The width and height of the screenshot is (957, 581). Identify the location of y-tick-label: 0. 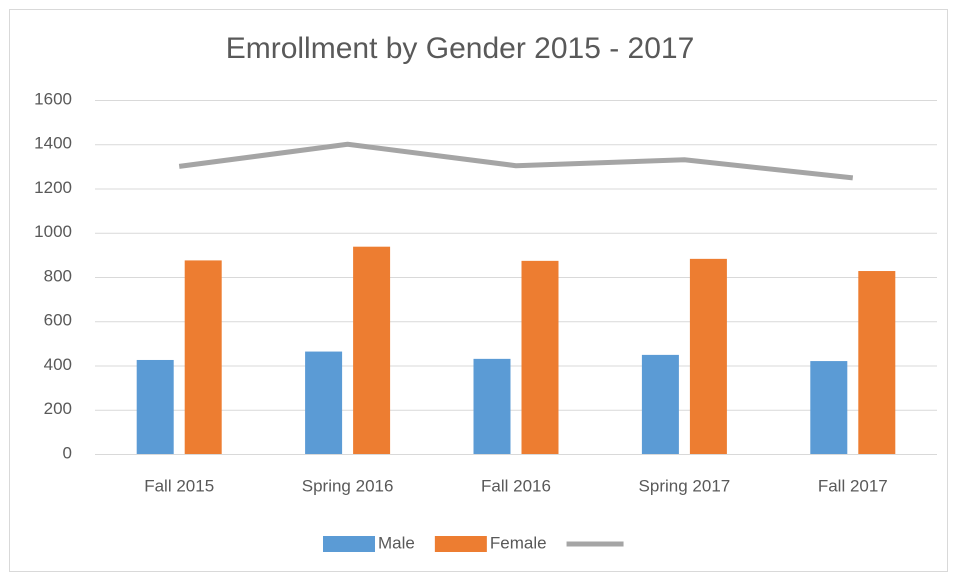
(67, 452).